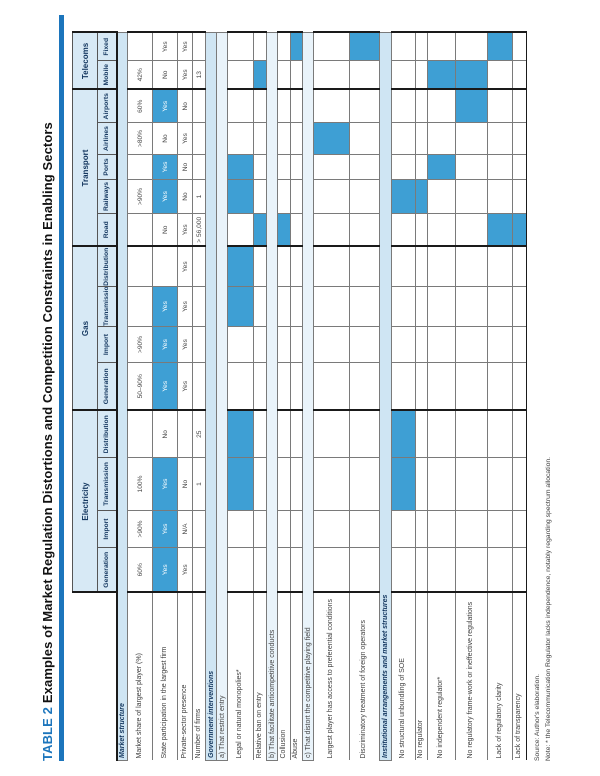 This screenshot has height=776, width=600. What do you see at coordinates (284, 396) in the screenshot?
I see `table-row: Collusion` at bounding box center [284, 396].